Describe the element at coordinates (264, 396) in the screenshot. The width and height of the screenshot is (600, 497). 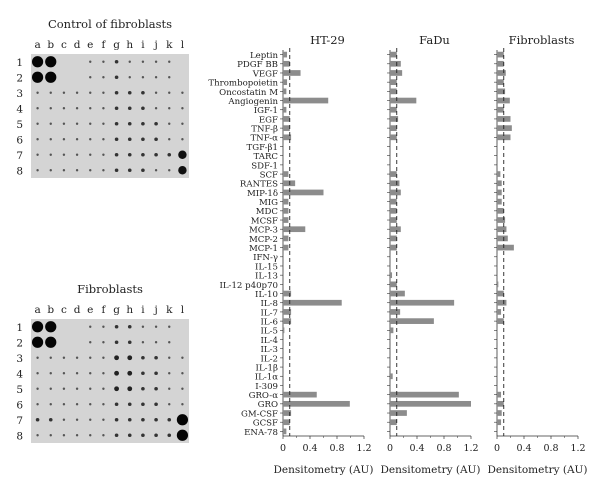
I see `category-label: GRO-α` at that location.